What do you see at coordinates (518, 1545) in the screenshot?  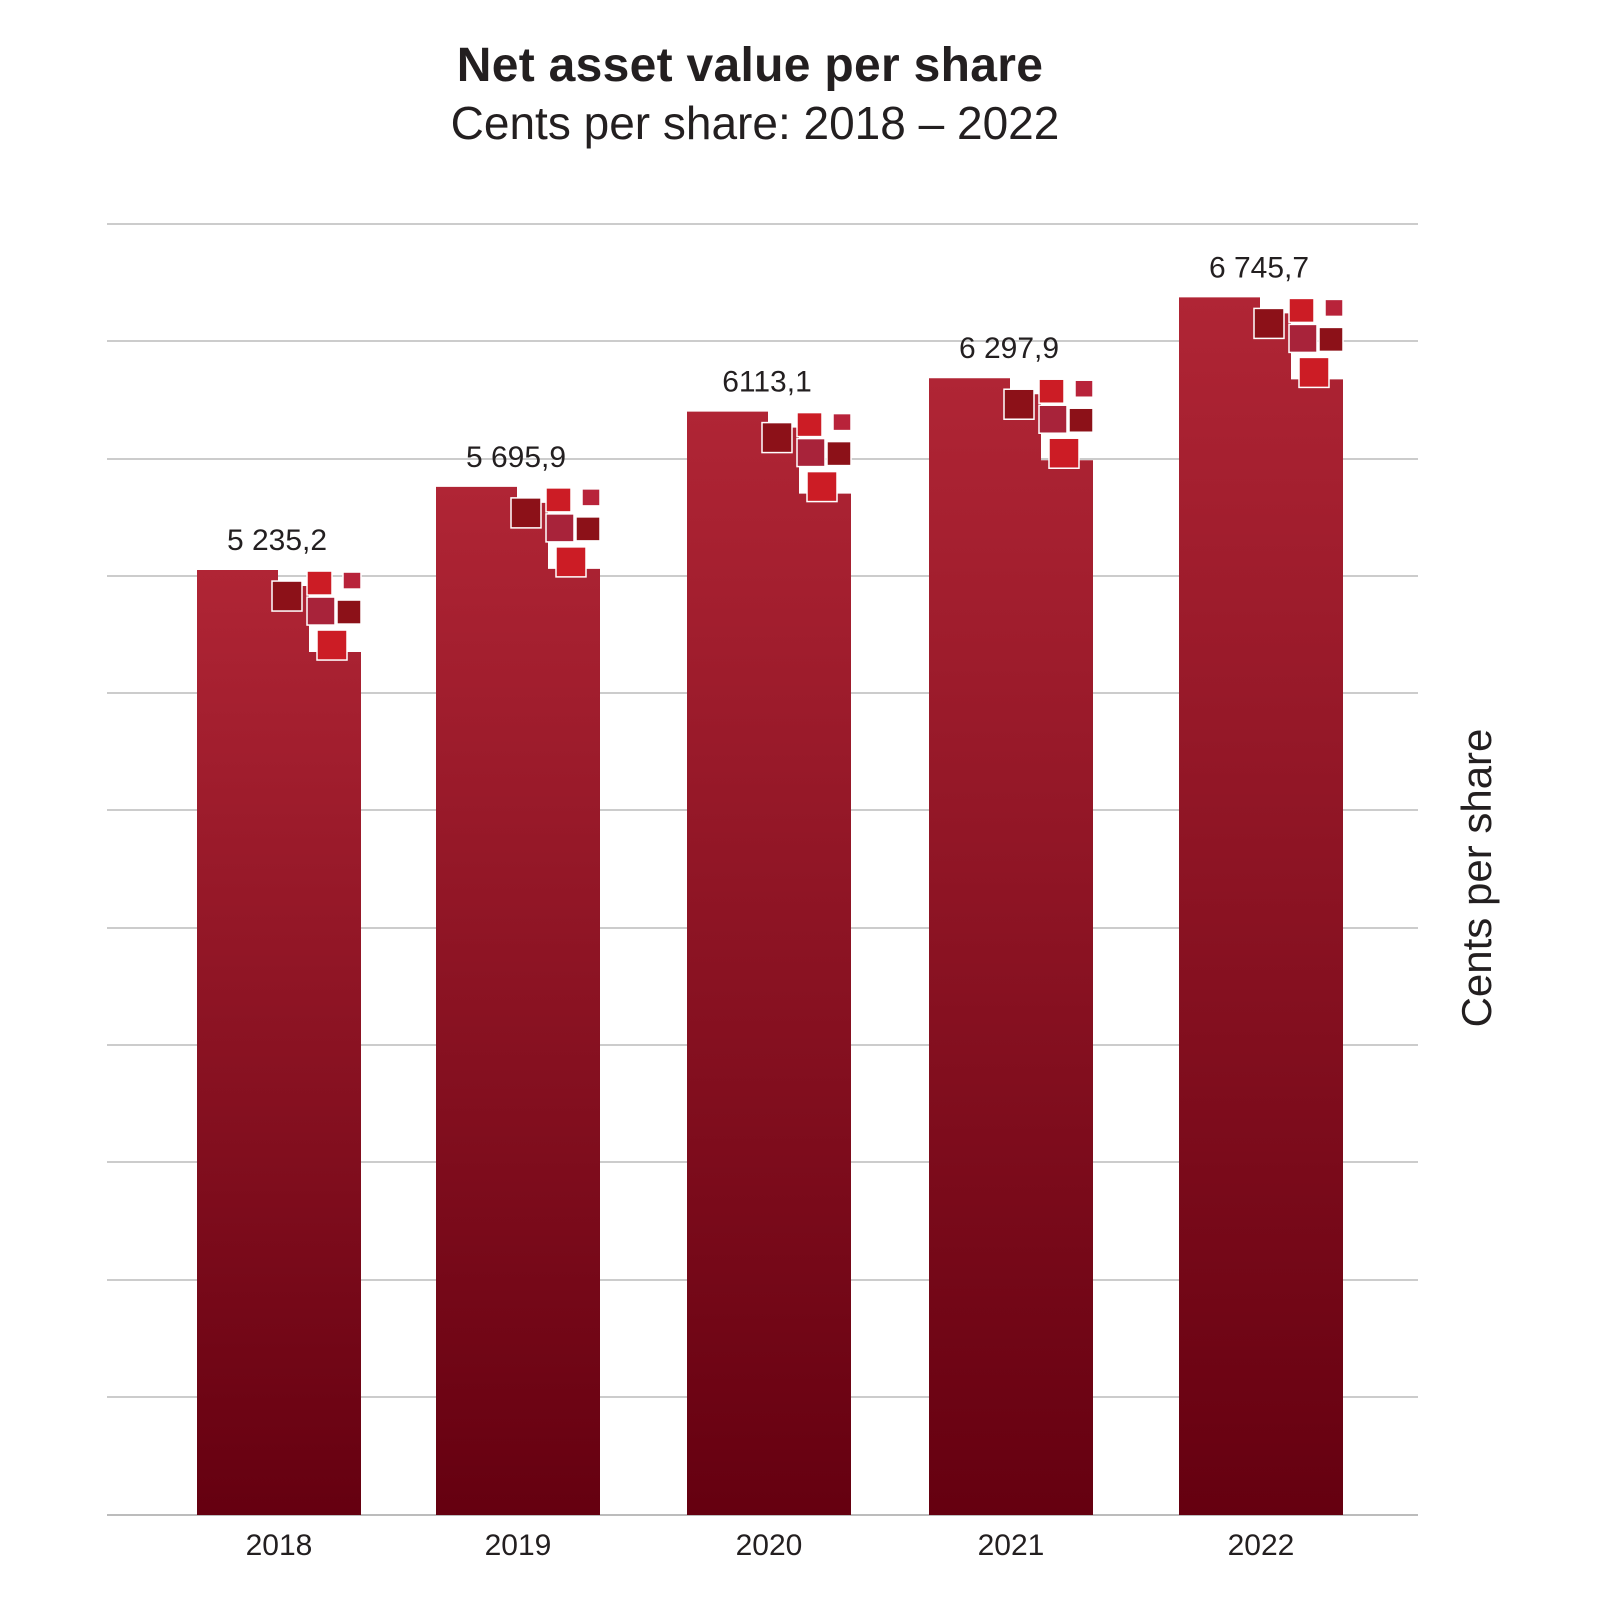 I see `x-tick-2019: 2019` at bounding box center [518, 1545].